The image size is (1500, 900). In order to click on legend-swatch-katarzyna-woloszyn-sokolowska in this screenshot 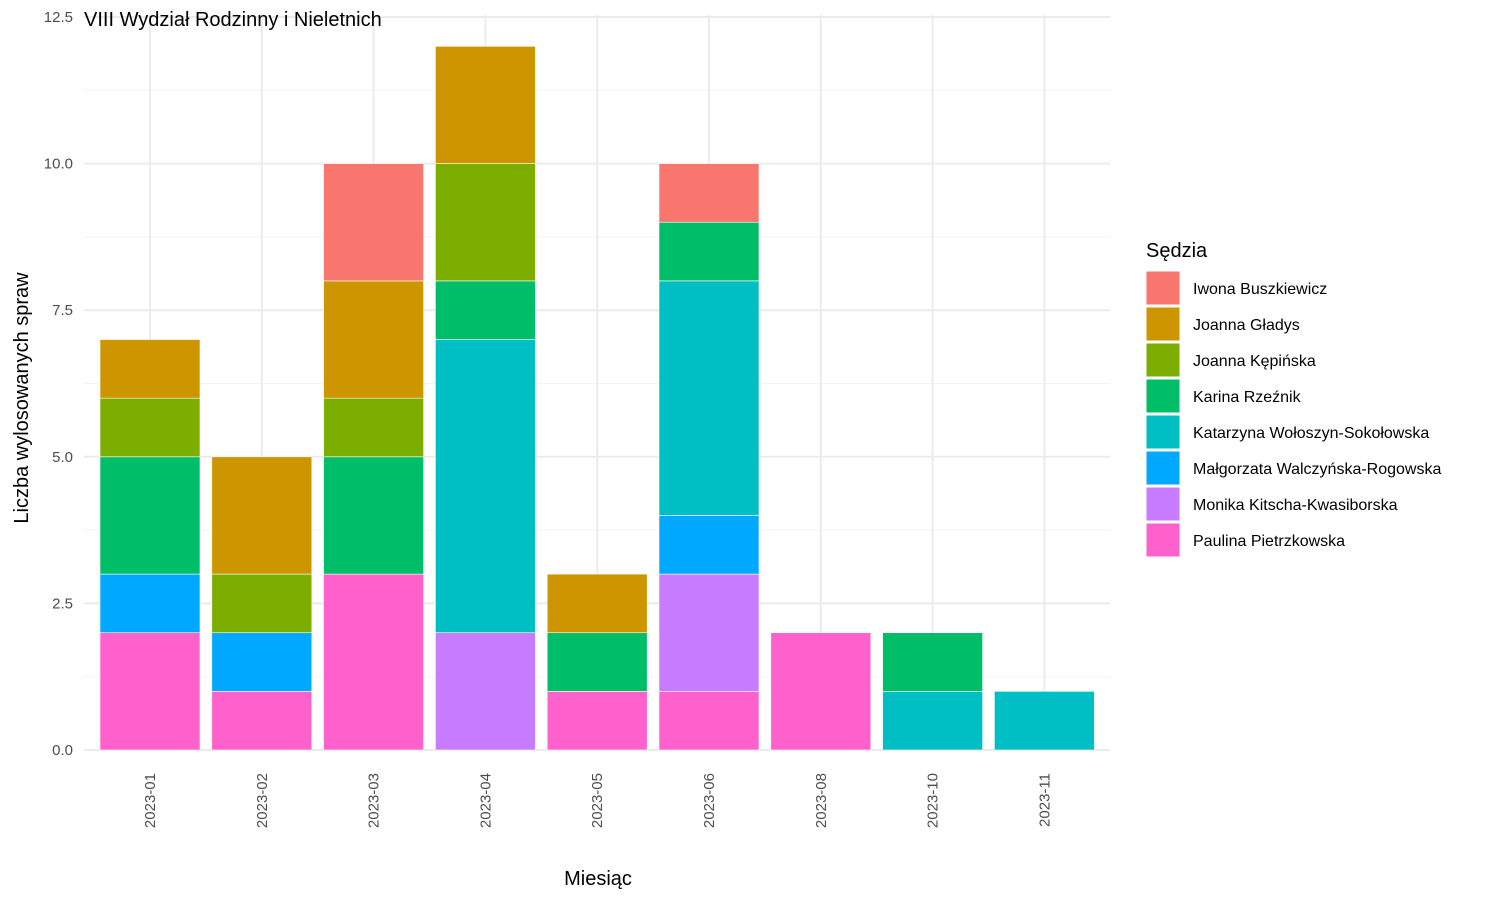, I will do `click(1163, 432)`.